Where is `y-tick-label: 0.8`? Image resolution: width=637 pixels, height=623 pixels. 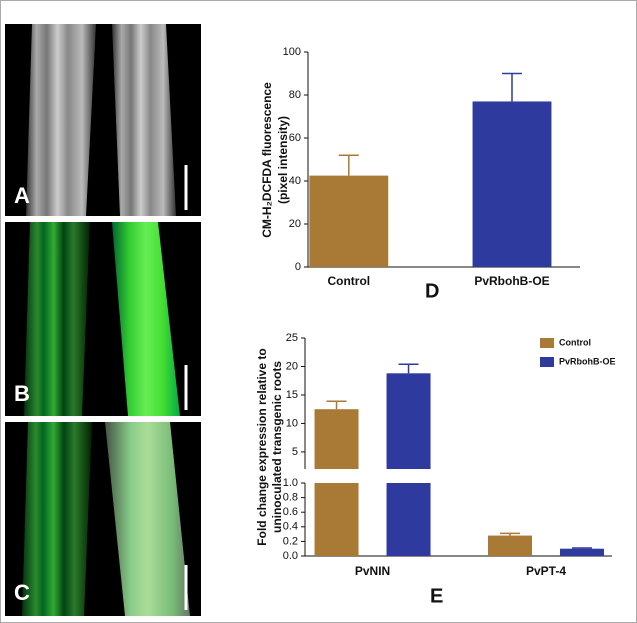
y-tick-label: 0.8 is located at coordinates (290, 498).